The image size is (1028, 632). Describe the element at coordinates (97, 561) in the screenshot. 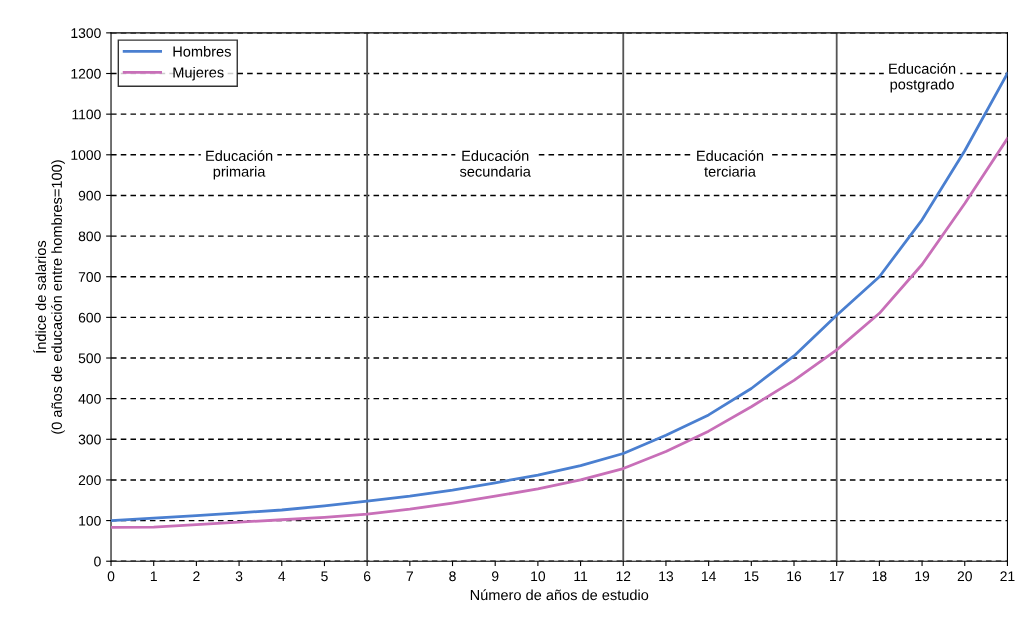

I see `y-tick-label: 0` at that location.